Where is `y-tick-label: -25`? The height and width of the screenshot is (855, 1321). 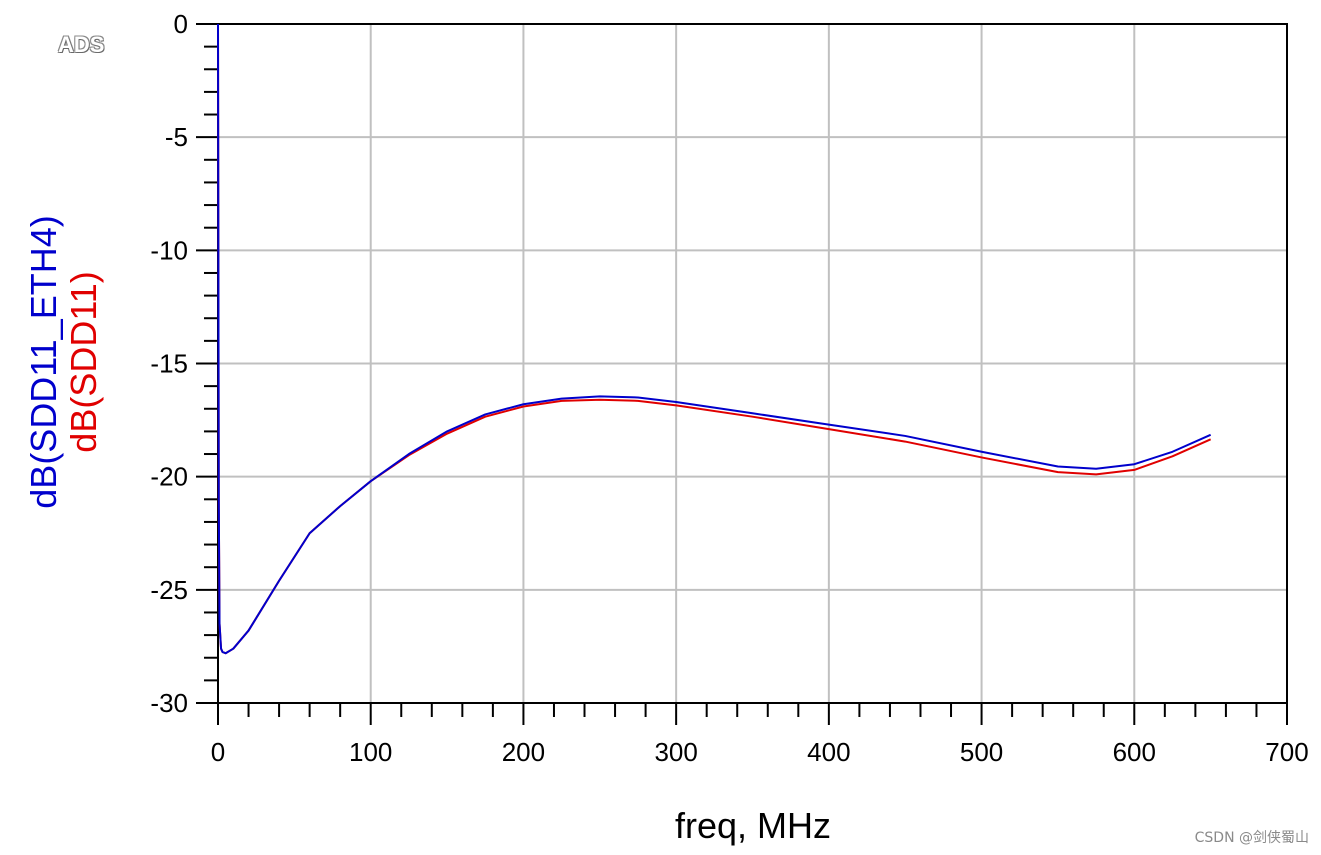
y-tick-label: -25 is located at coordinates (169, 590).